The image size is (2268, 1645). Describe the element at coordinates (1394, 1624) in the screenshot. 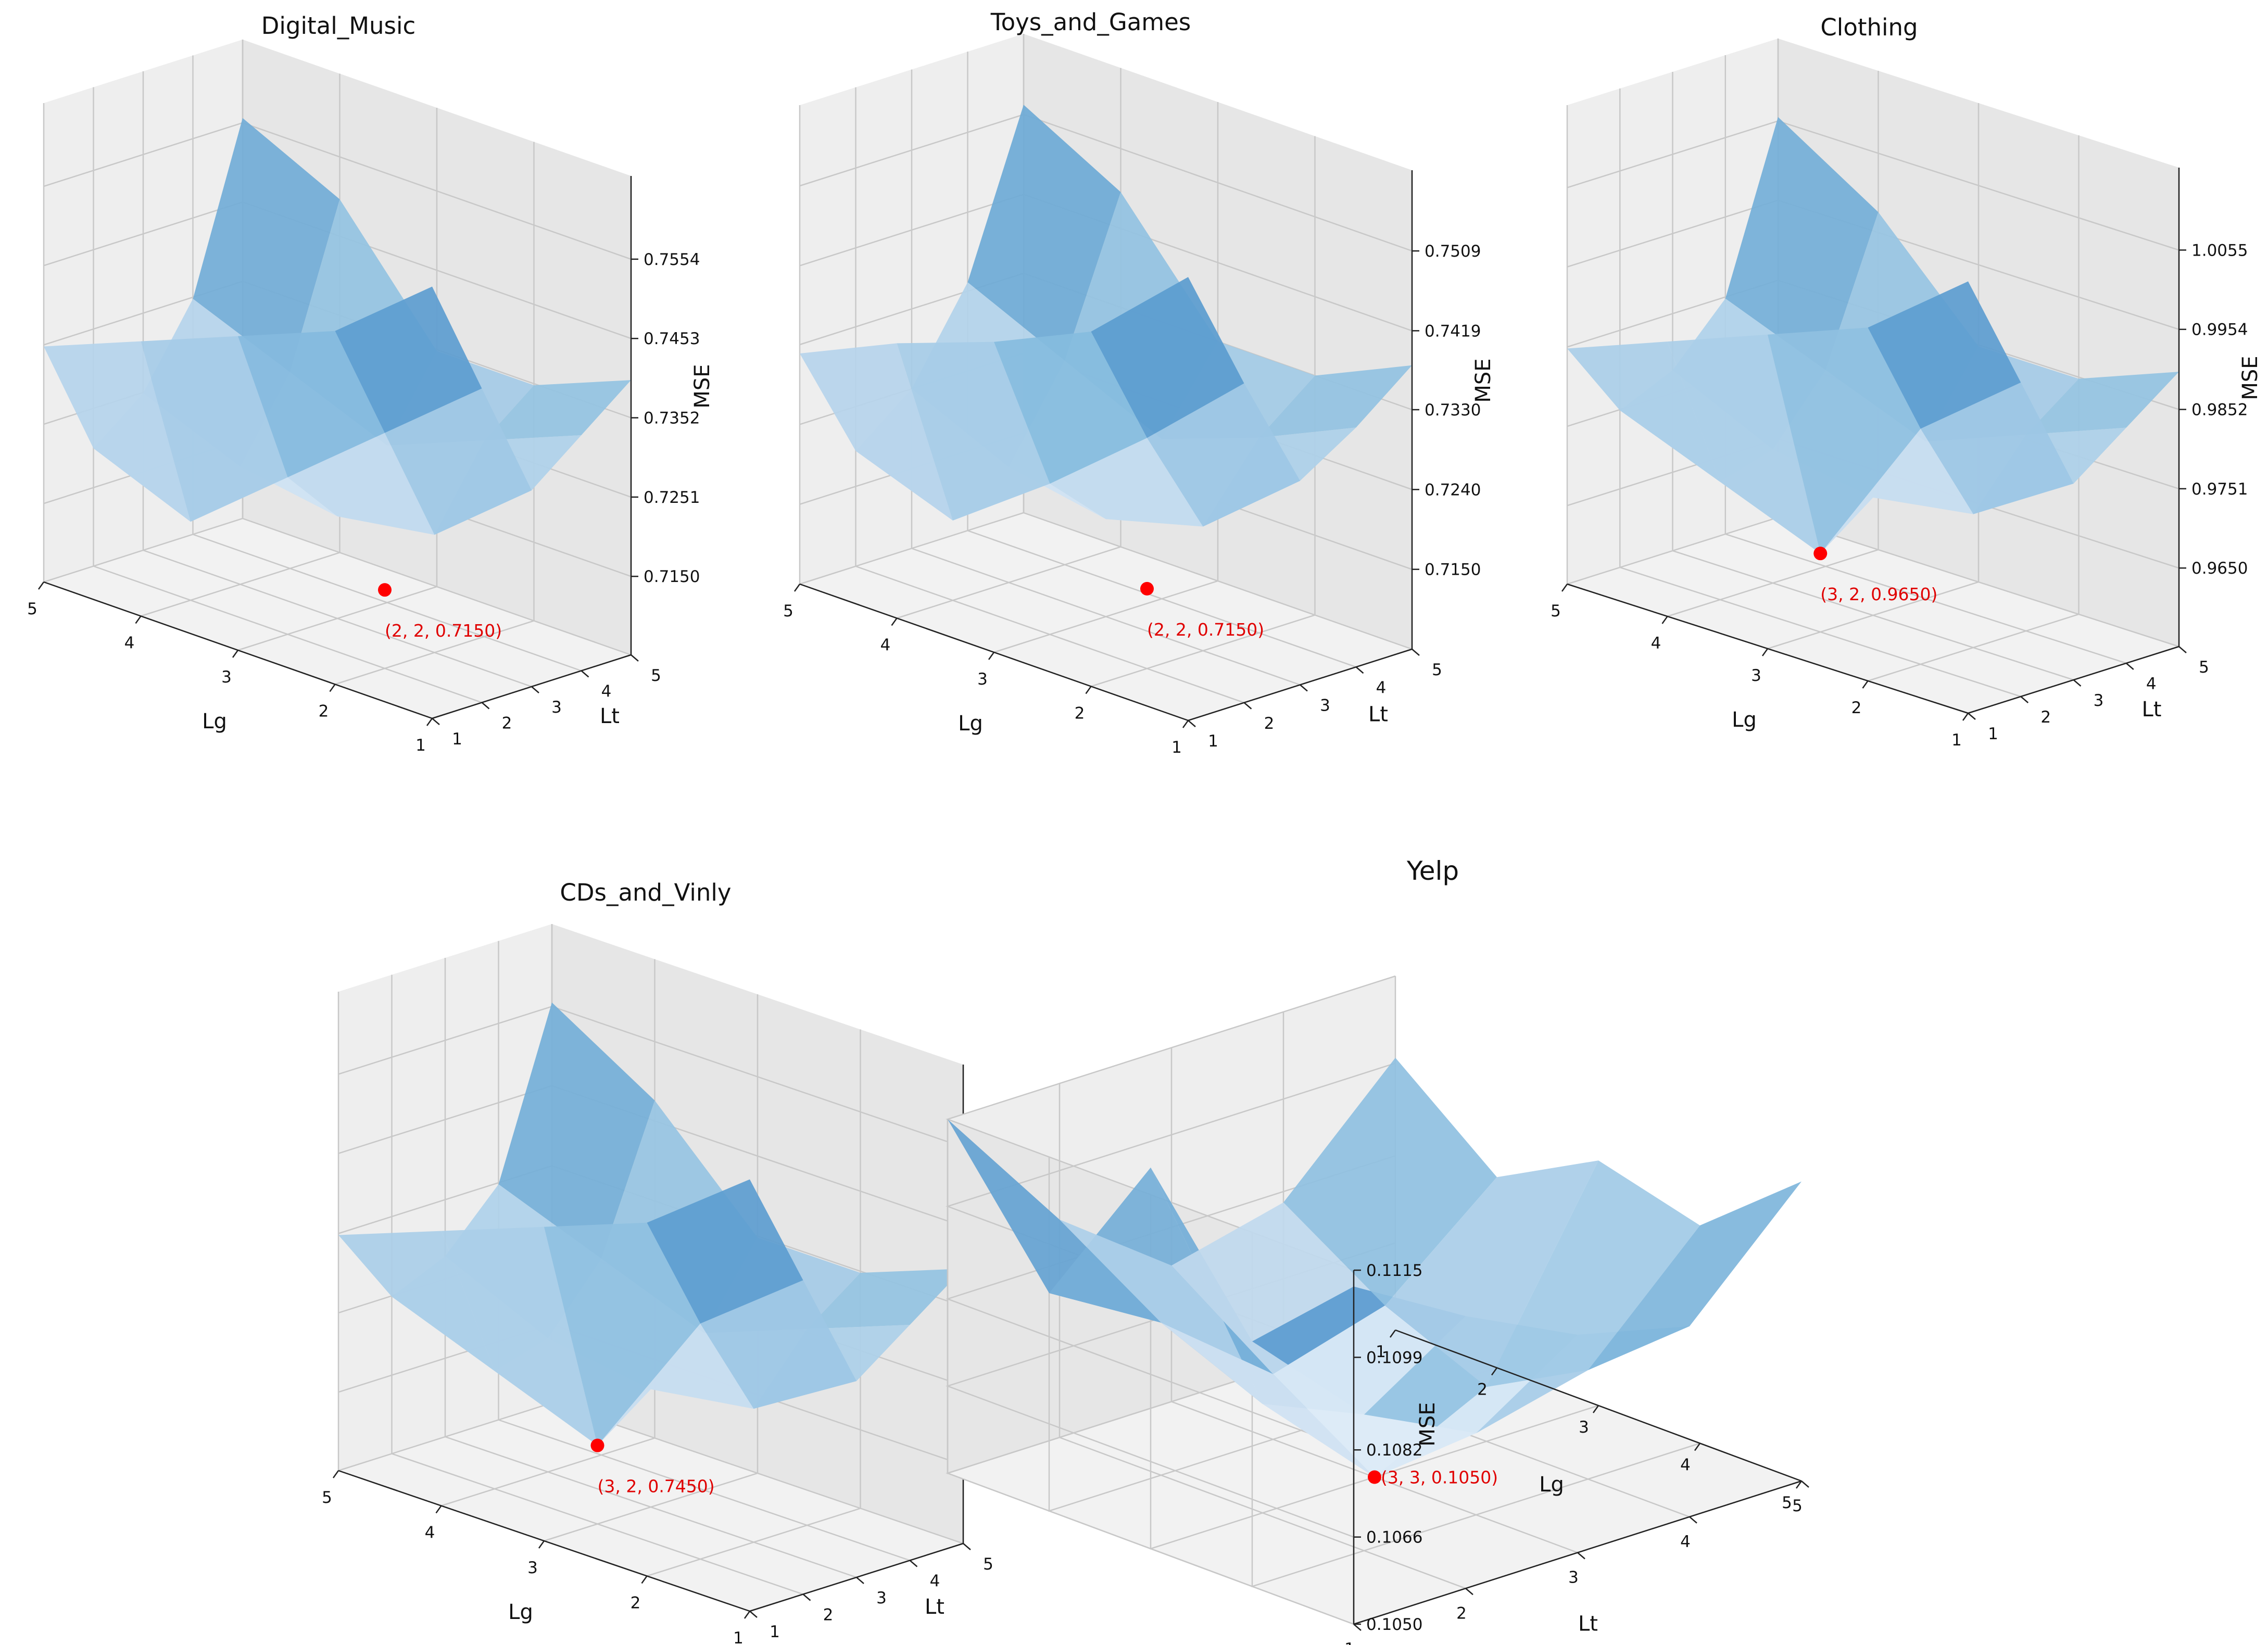

I see `z-tick-label: 0.1050` at that location.